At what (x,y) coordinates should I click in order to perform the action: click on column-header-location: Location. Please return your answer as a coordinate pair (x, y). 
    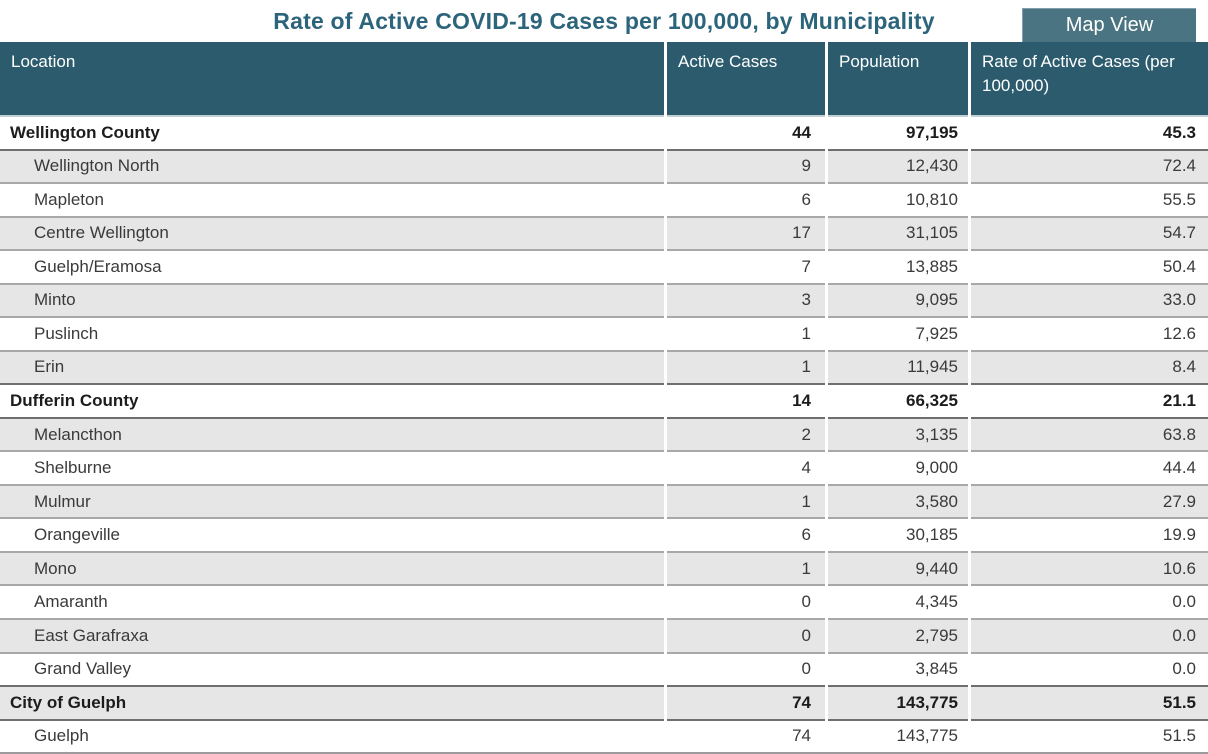
    Looking at the image, I should click on (332, 78).